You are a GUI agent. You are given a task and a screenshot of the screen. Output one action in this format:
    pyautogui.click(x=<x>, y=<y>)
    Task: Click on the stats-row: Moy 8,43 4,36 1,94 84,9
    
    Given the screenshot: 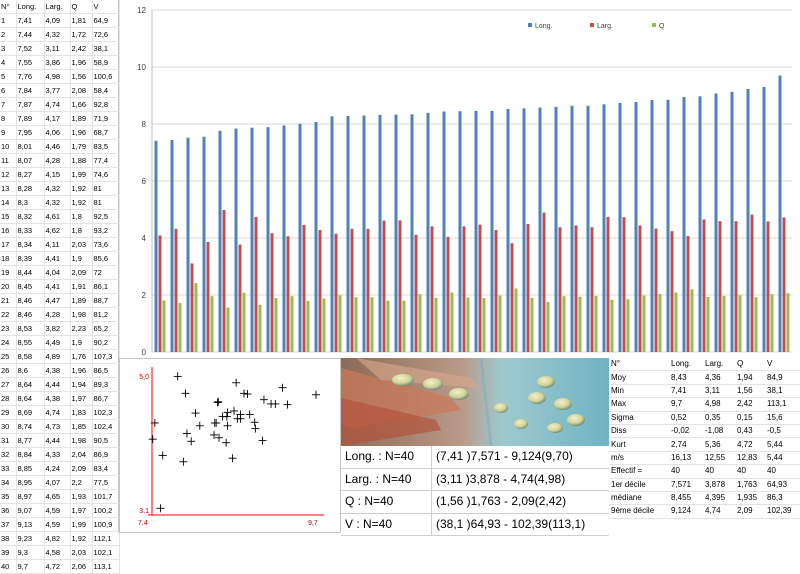 What is the action you would take?
    pyautogui.click(x=704, y=377)
    